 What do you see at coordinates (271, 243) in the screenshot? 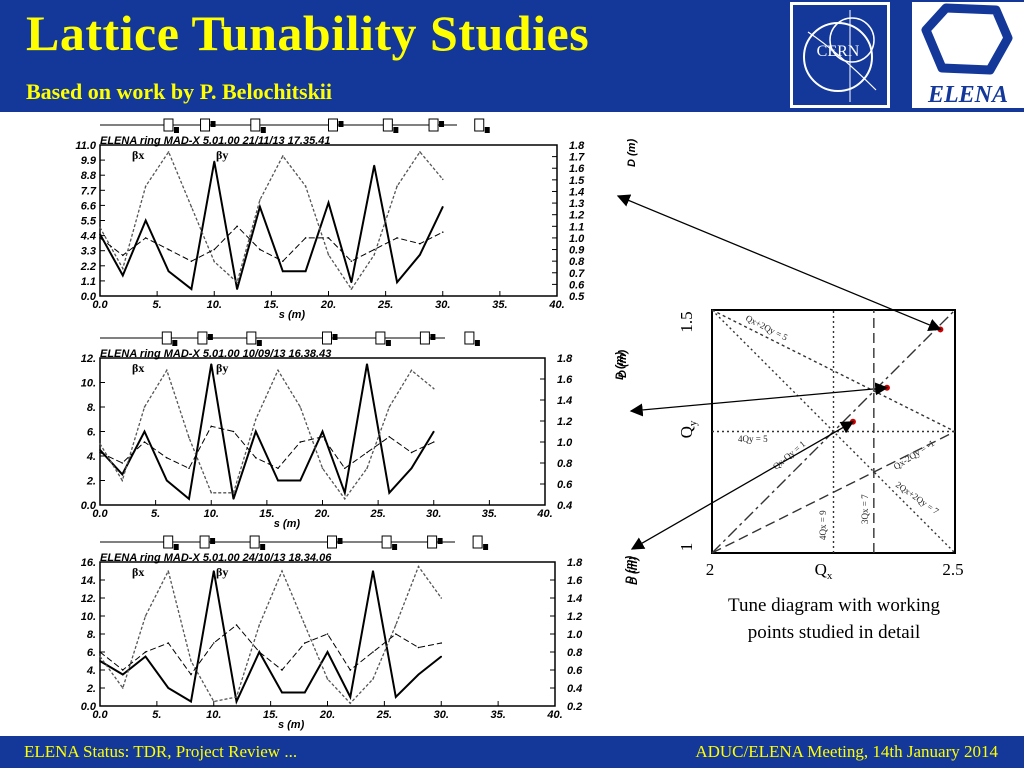
I see `dispersion-line` at bounding box center [271, 243].